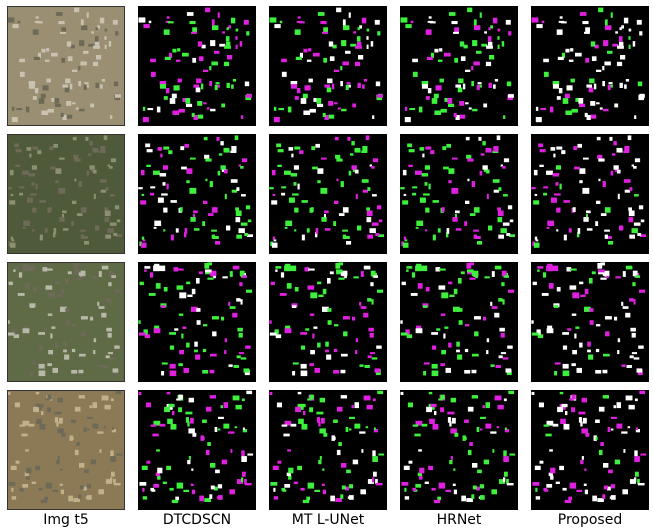 This screenshot has height=529, width=653. I want to click on change-map, so click(459, 194).